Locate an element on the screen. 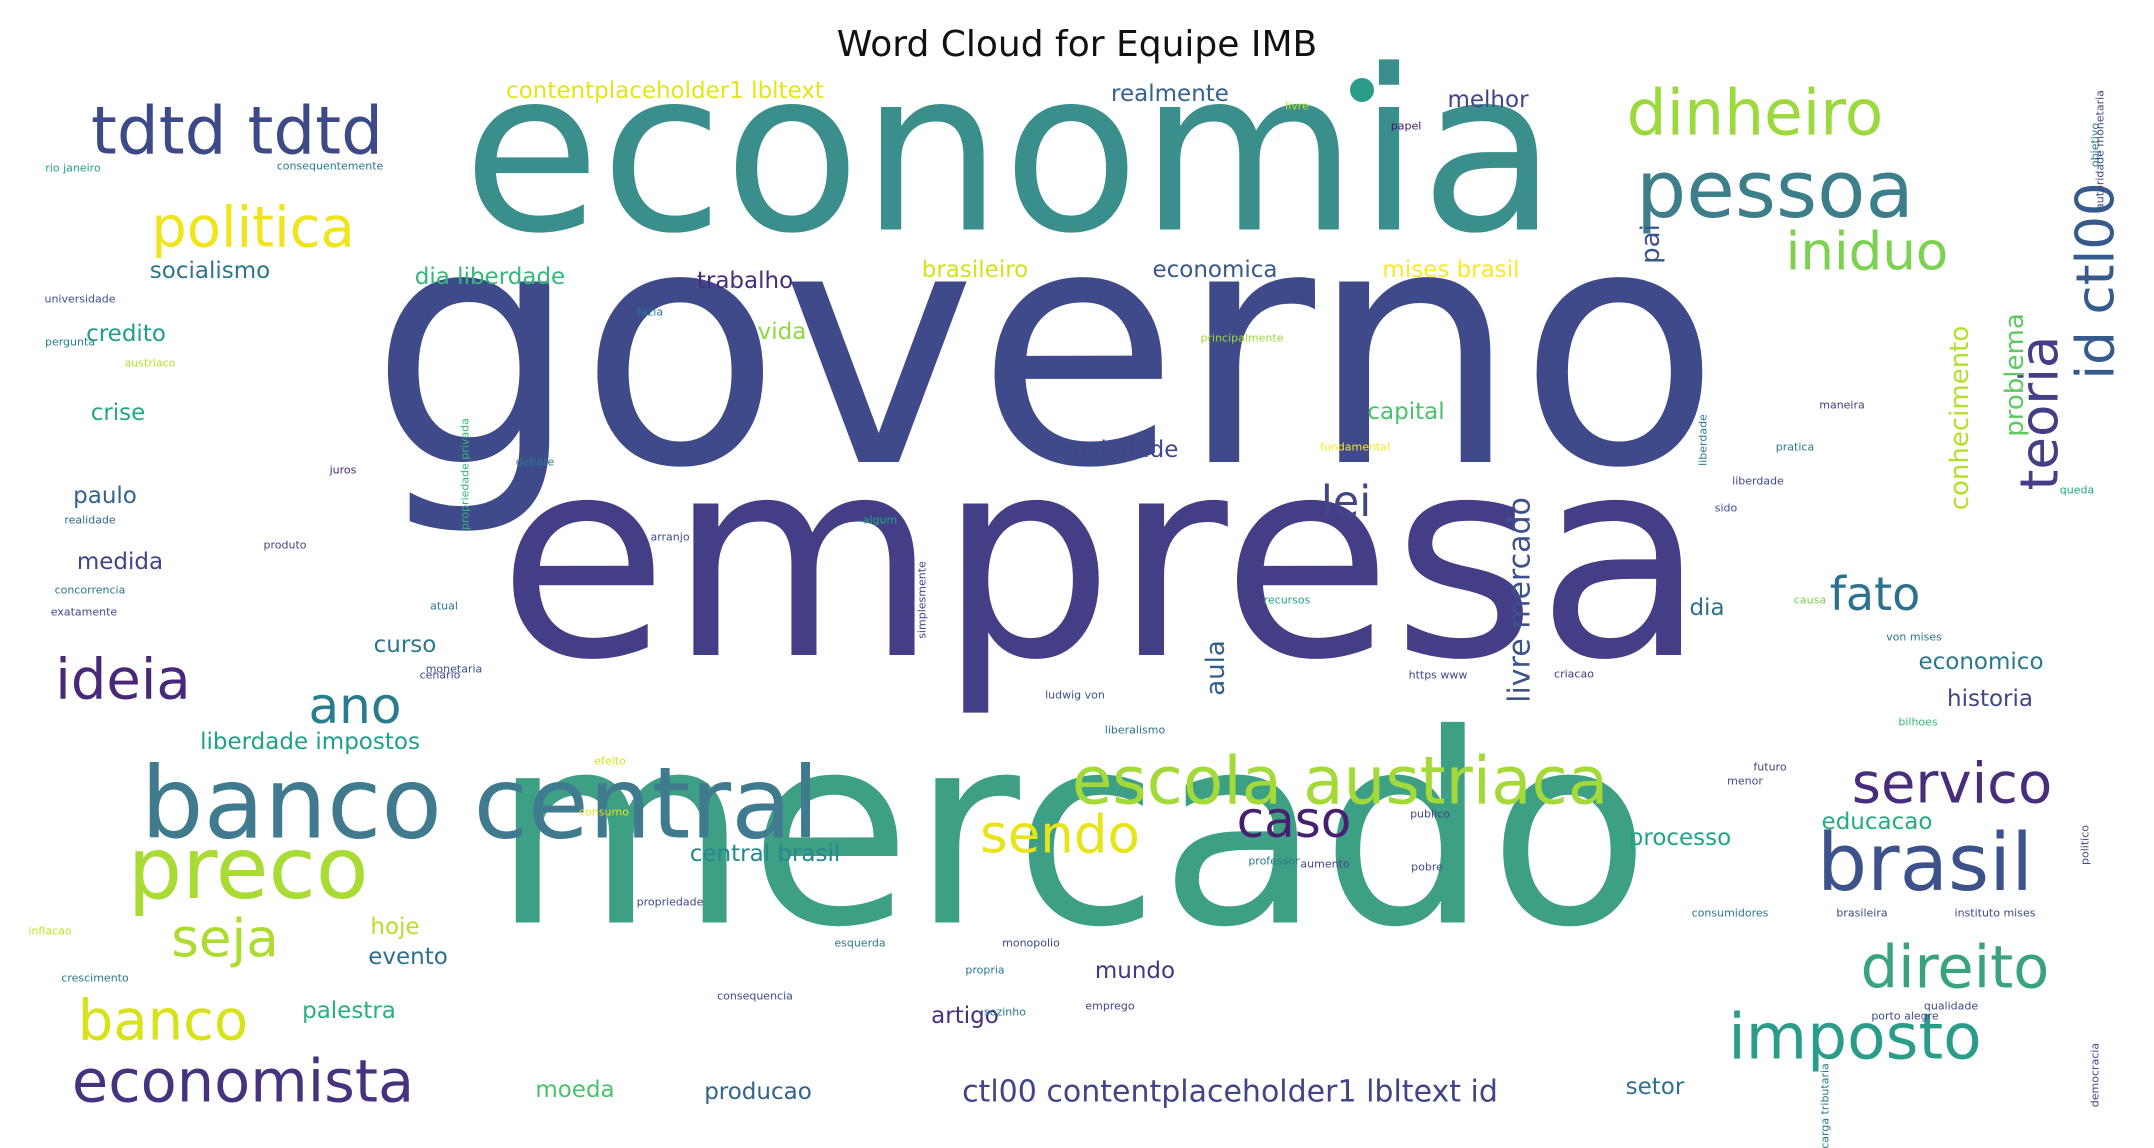  word-juros: juros is located at coordinates (343, 470).